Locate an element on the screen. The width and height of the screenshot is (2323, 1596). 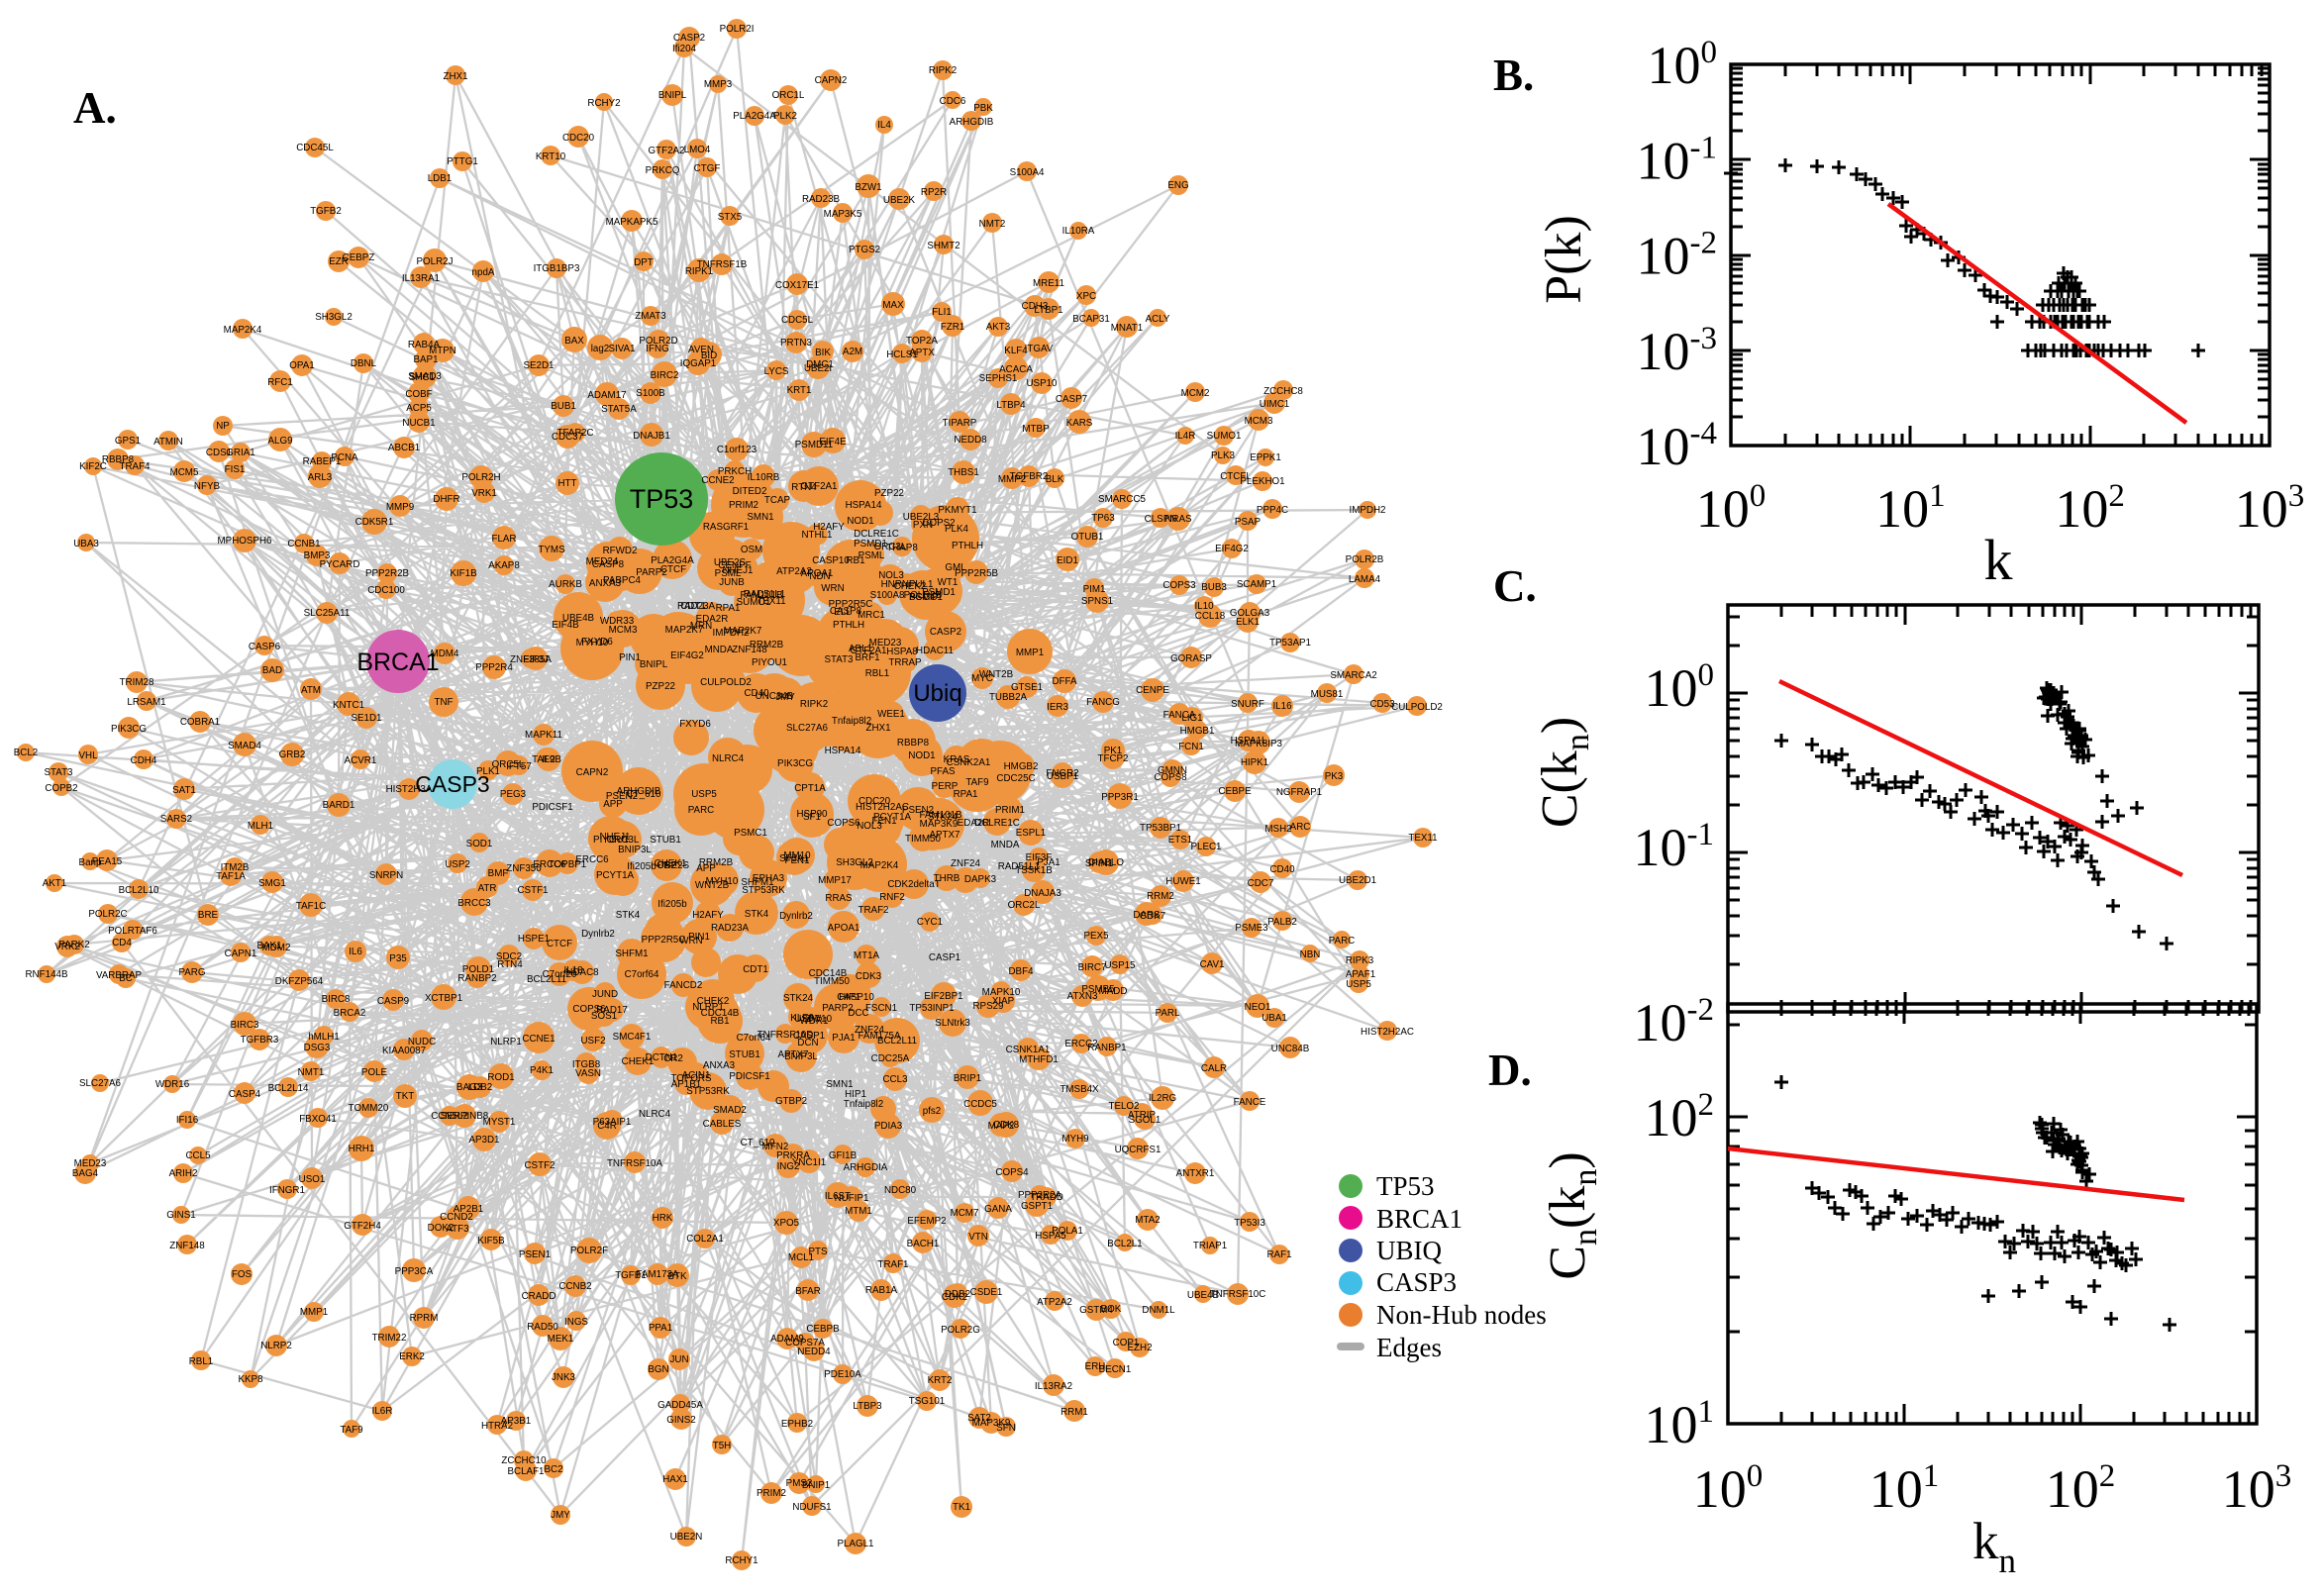
svg-text: PTTG1 is located at coordinates (463, 161).